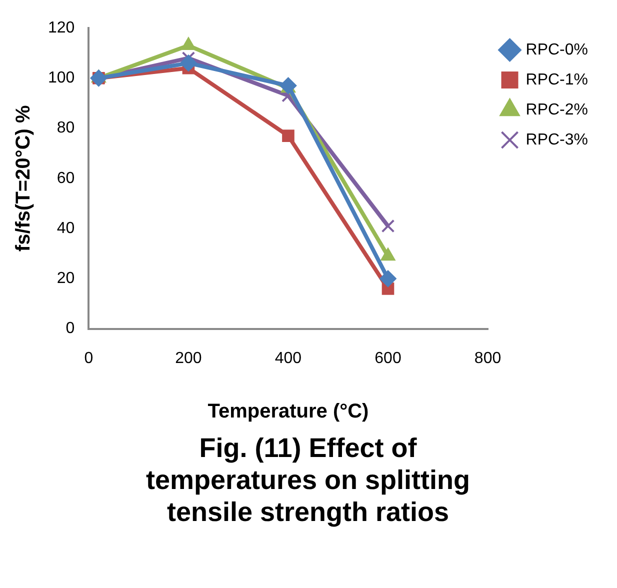 The height and width of the screenshot is (588, 617). Describe the element at coordinates (308, 480) in the screenshot. I see `text: Fig. (11) Effect of temperatures on splitting tensile strength ratios` at that location.